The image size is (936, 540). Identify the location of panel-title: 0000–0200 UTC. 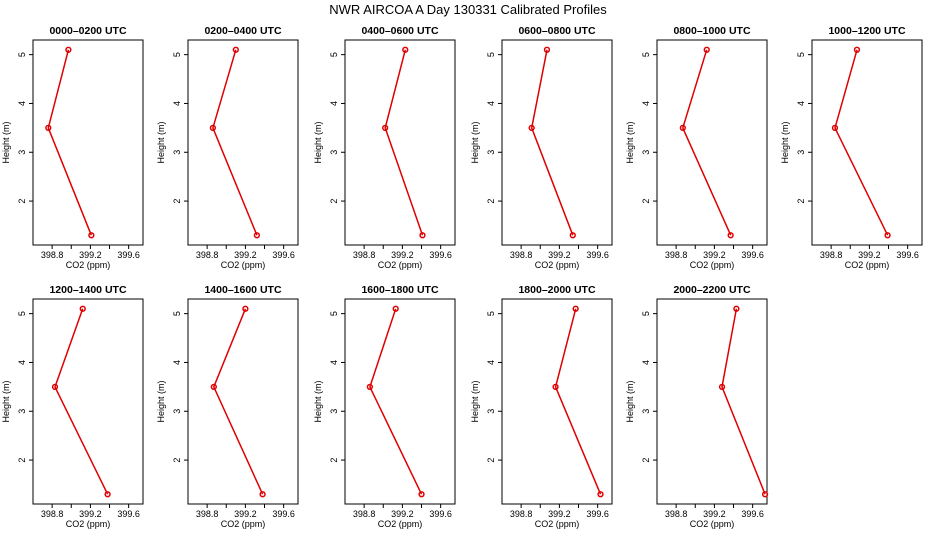
(87, 31).